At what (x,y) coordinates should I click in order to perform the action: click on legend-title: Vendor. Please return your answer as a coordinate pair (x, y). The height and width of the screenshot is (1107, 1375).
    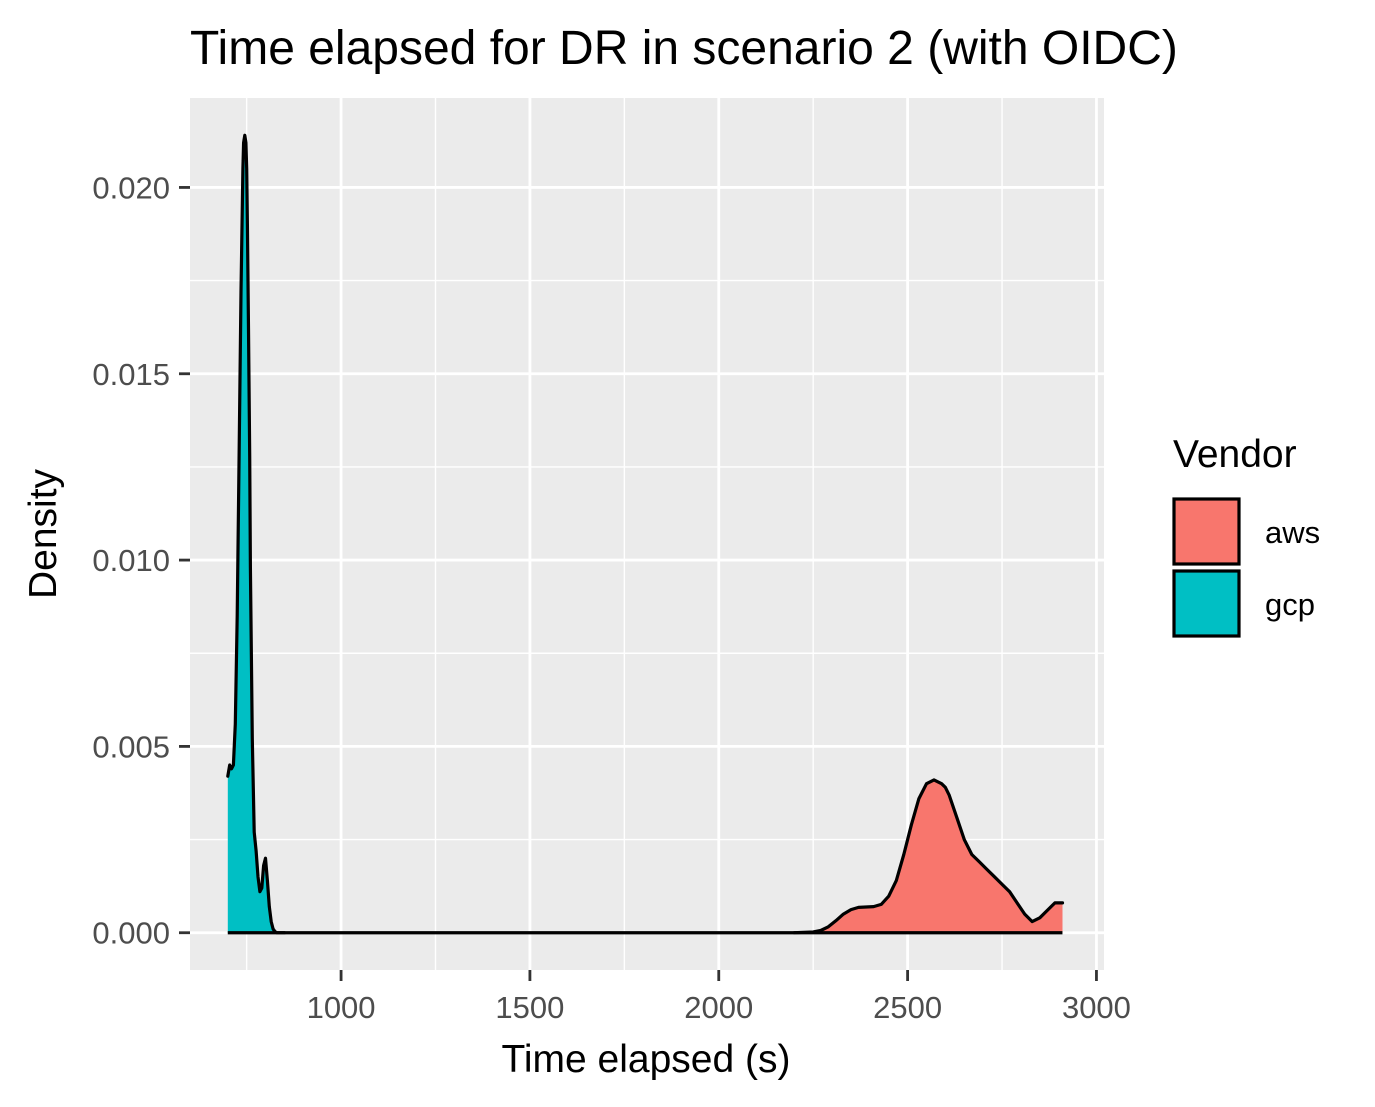
    Looking at the image, I should click on (1235, 454).